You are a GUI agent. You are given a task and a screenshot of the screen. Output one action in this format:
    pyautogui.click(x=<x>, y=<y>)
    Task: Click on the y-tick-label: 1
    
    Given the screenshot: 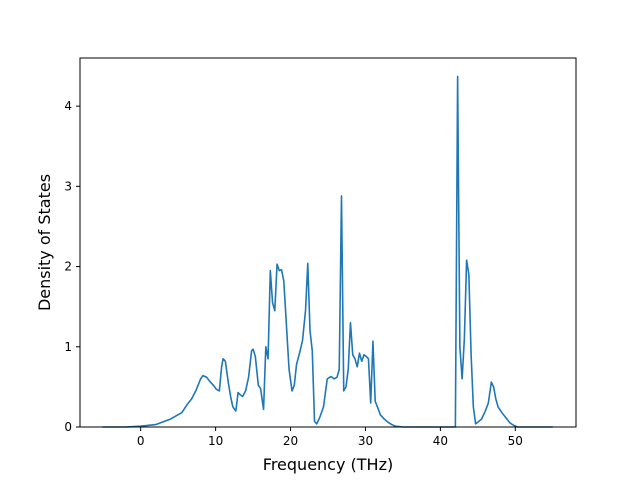 What is the action you would take?
    pyautogui.click(x=68, y=347)
    